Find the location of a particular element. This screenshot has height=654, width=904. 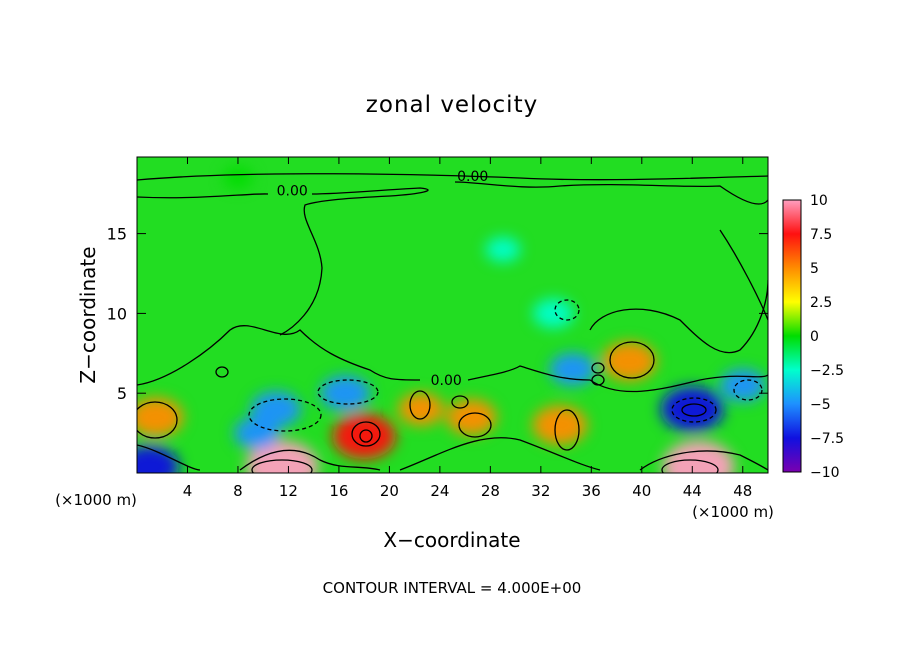

y-tick-label: 5 is located at coordinates (122, 393).